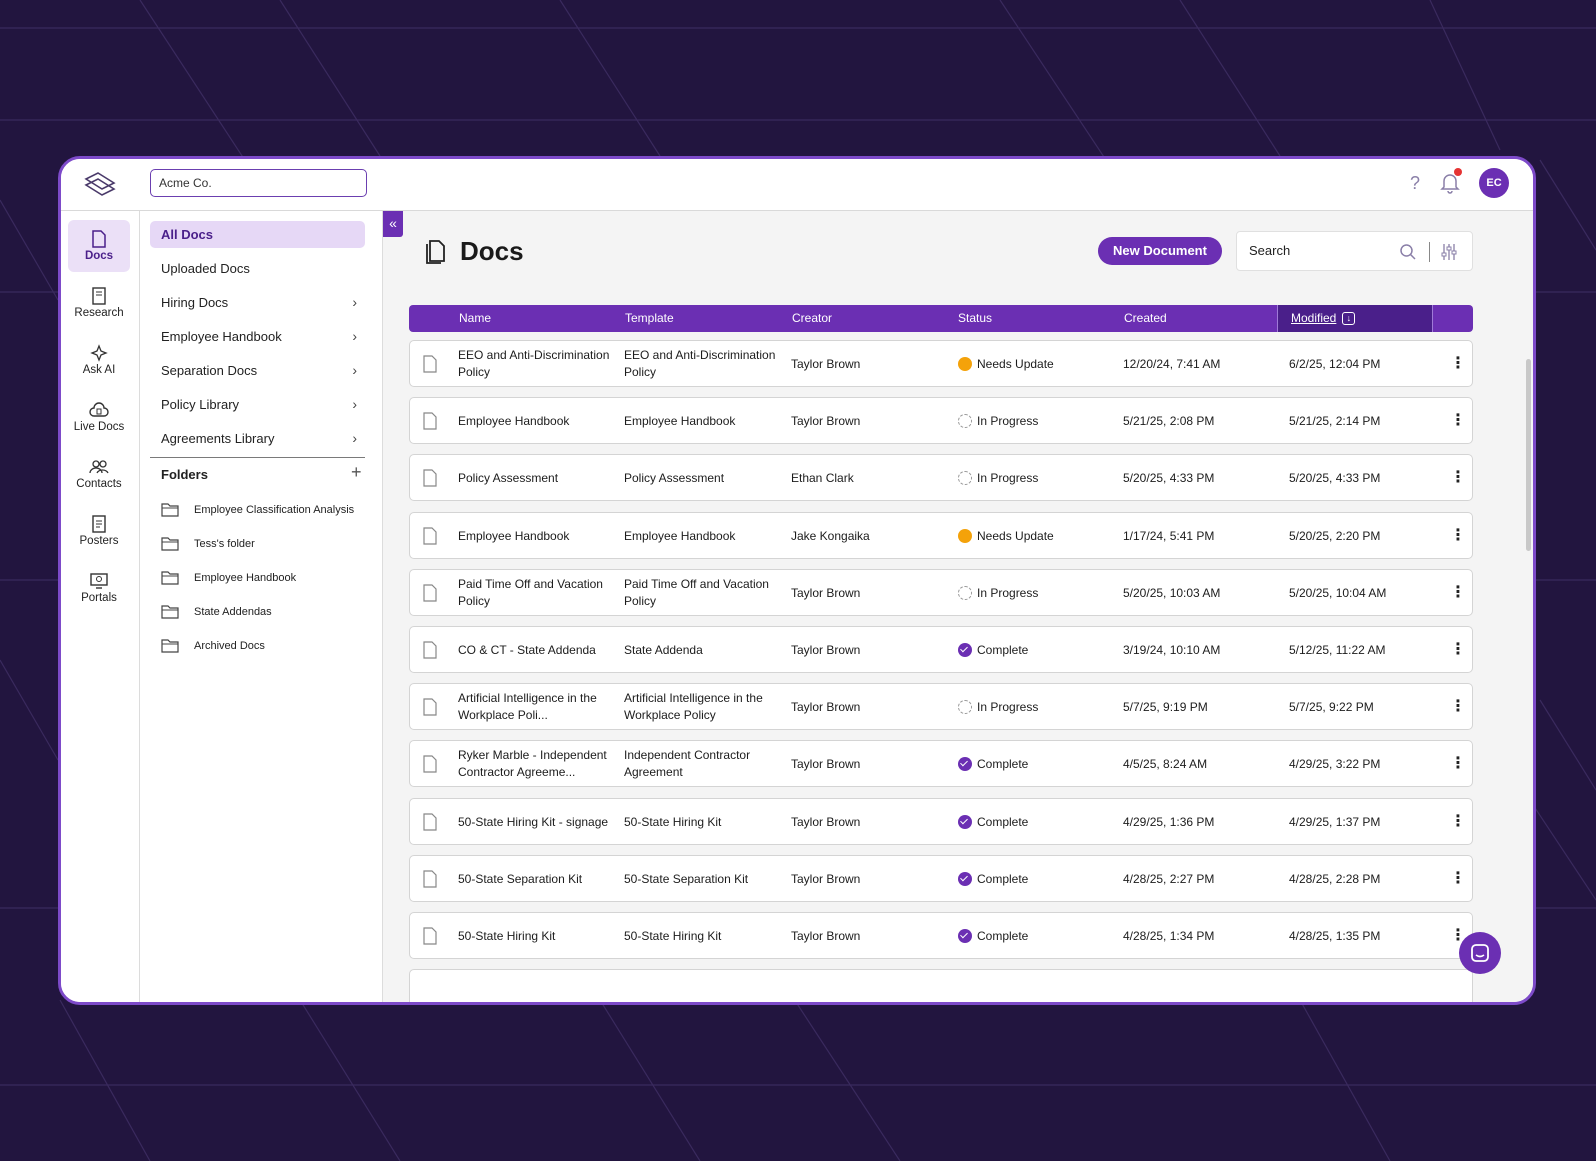 The image size is (1596, 1161). What do you see at coordinates (257, 268) in the screenshot?
I see `nav-item-uploaded-docs: Uploaded Docs` at bounding box center [257, 268].